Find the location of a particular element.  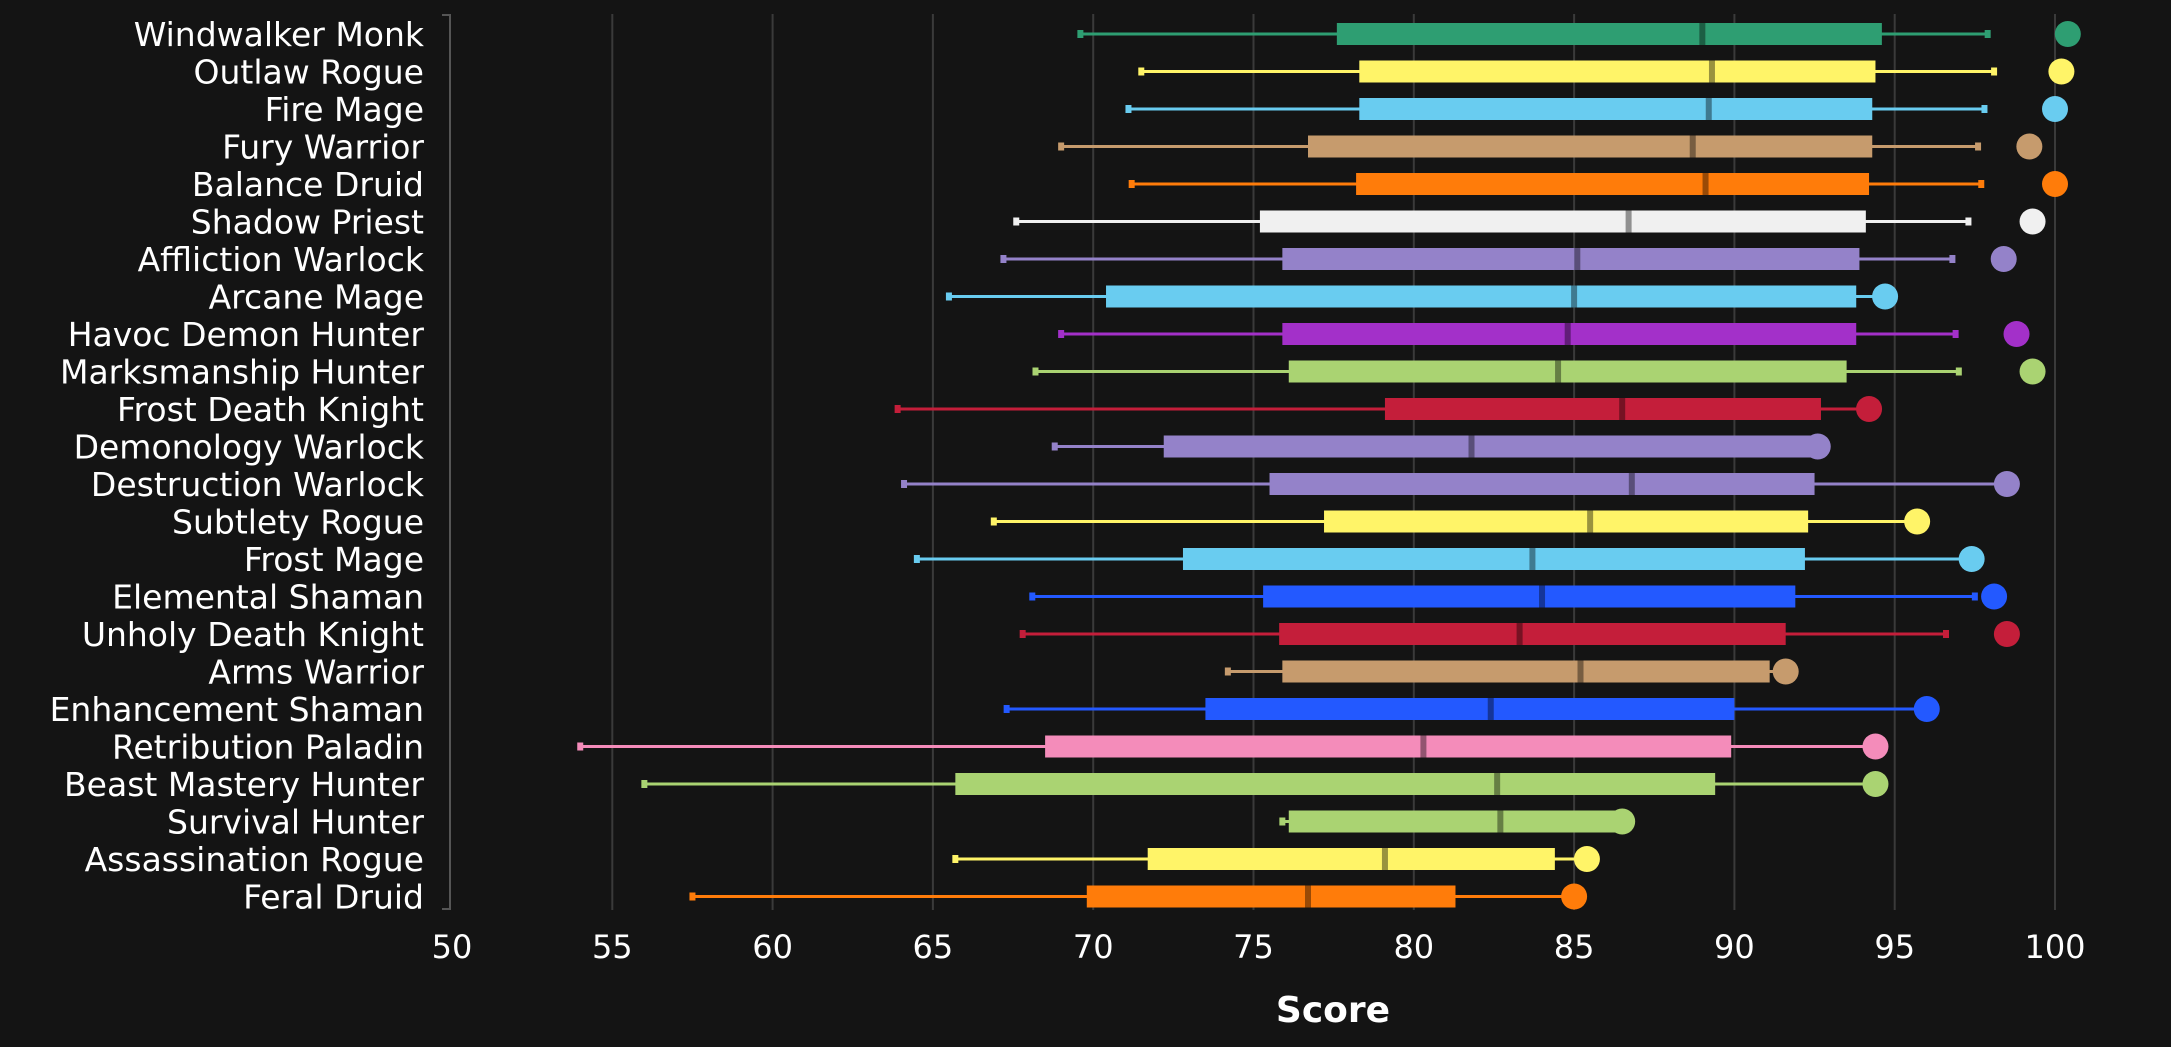

category-label: Elemental Shaman is located at coordinates (268, 597).